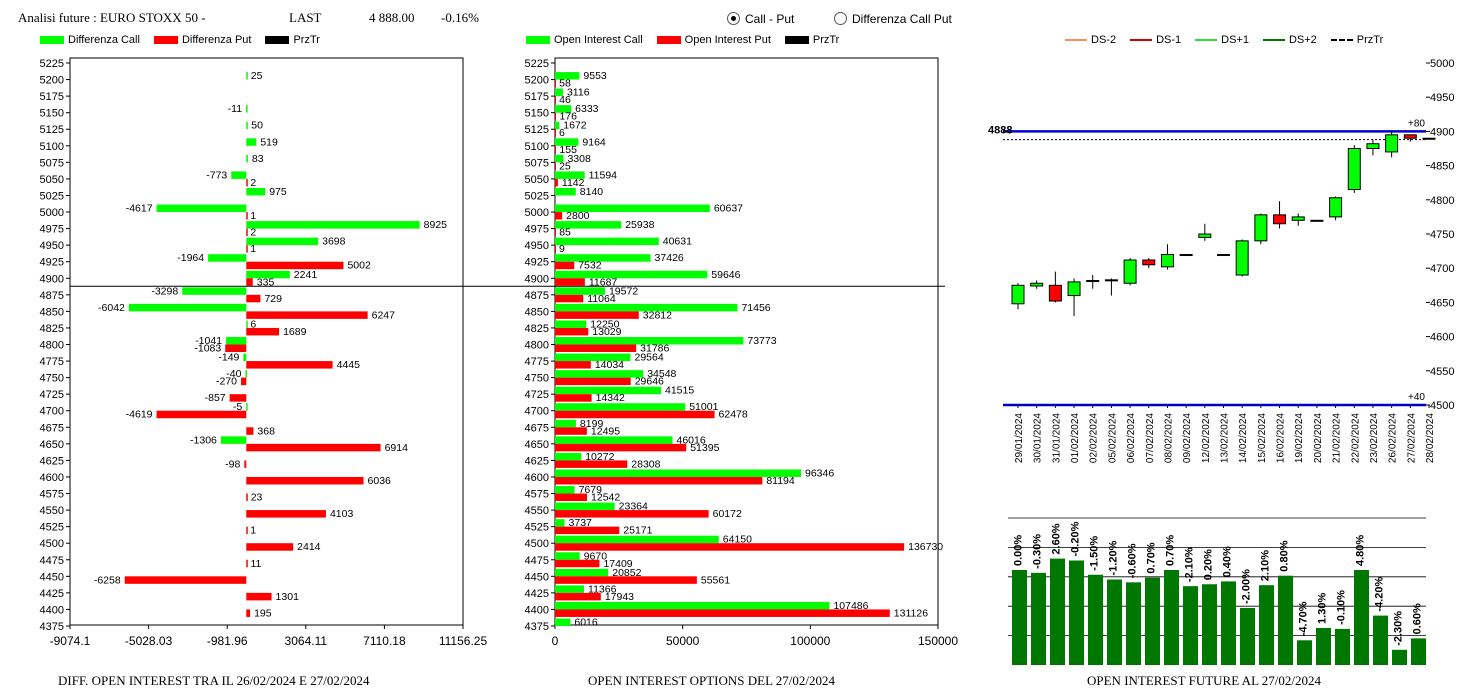 The width and height of the screenshot is (1466, 691). Describe the element at coordinates (601, 299) in the screenshot. I see `put-oi-label: 11064` at that location.